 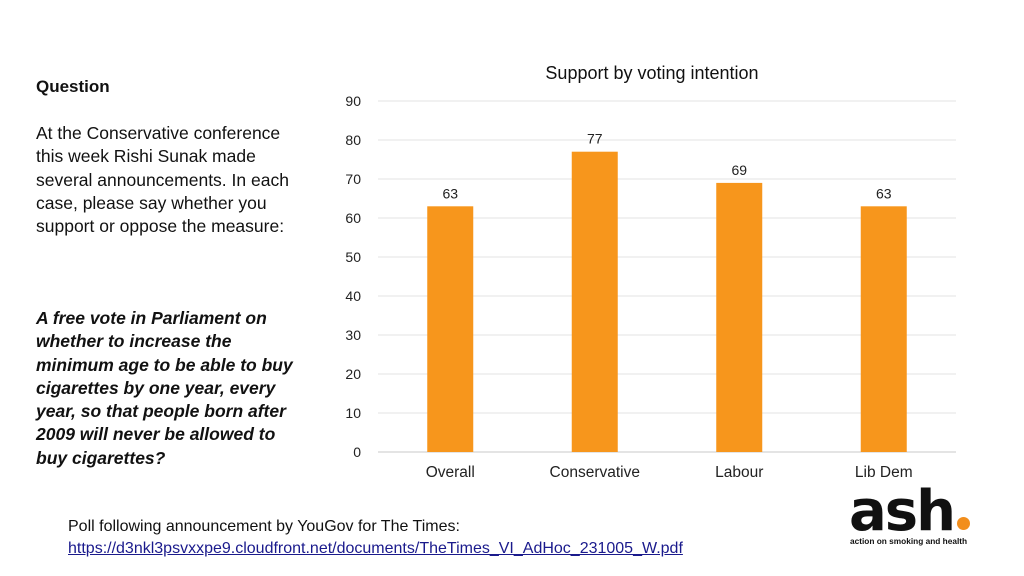 I want to click on ash-logo: ash action on smoking and health, so click(x=913, y=514).